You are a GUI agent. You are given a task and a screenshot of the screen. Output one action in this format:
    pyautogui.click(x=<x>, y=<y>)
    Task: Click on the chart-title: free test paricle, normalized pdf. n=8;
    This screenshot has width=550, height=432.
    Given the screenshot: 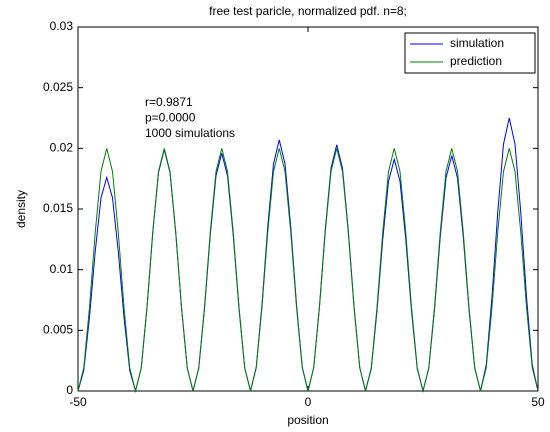 What is the action you would take?
    pyautogui.click(x=308, y=11)
    